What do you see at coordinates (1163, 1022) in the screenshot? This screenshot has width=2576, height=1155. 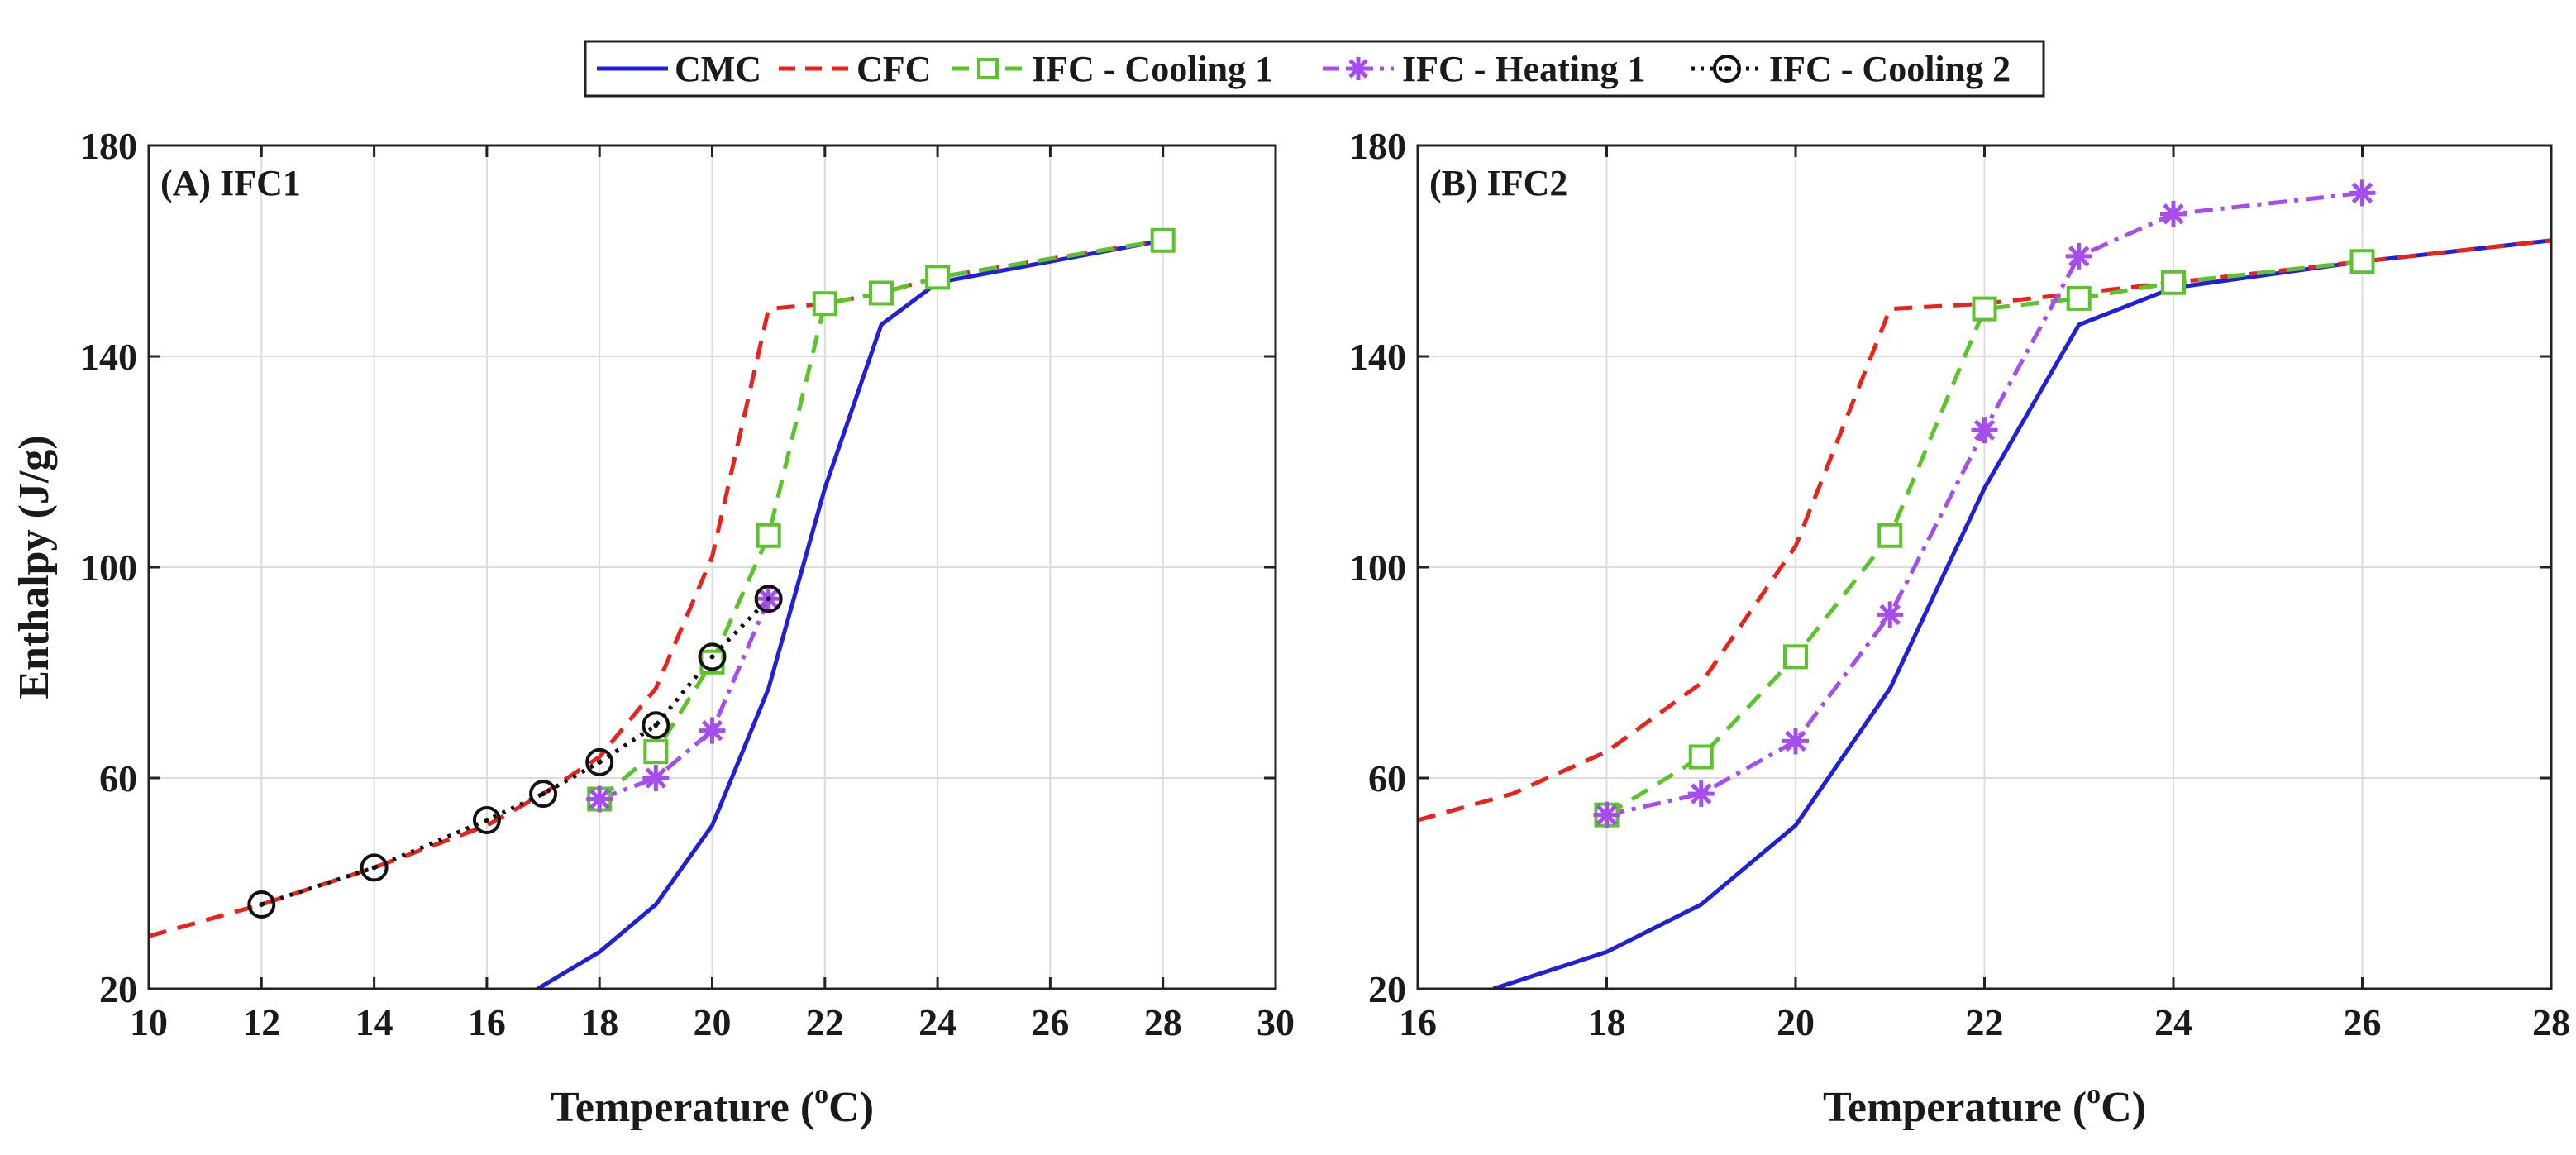 I see `x-tick-label-a: 28` at bounding box center [1163, 1022].